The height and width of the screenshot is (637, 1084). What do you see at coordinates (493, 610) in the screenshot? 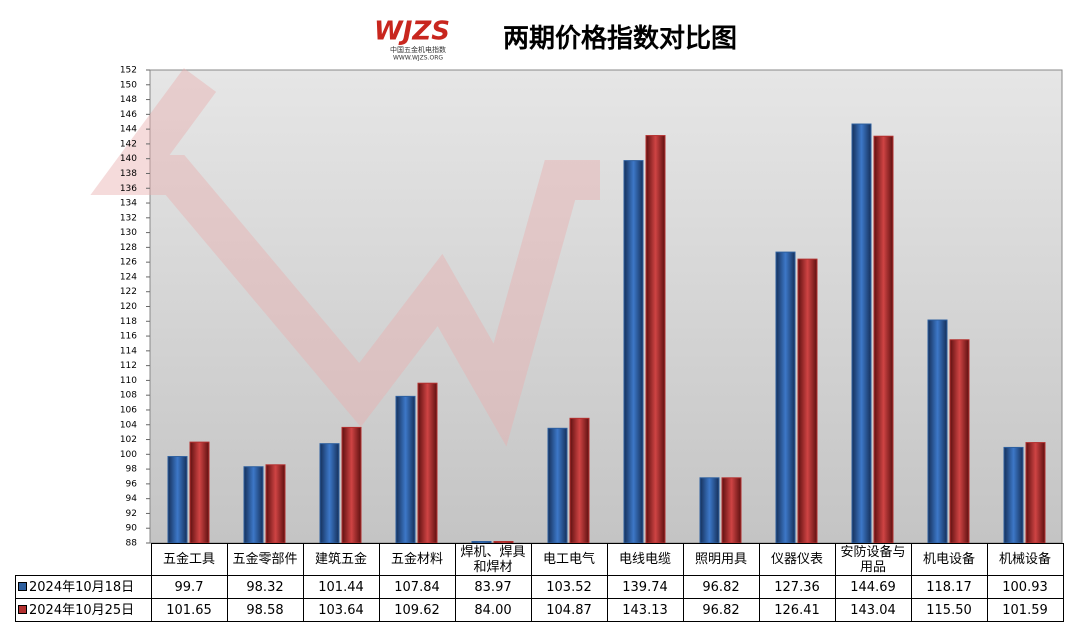
I see `cell-text: 84.00` at bounding box center [493, 610].